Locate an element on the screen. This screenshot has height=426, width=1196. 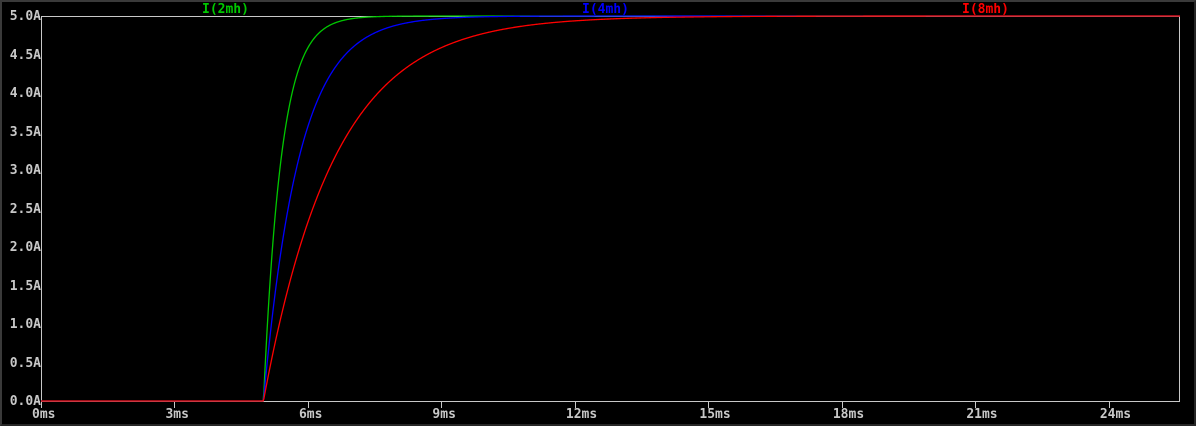
x-tick-label: 21ms is located at coordinates (982, 414).